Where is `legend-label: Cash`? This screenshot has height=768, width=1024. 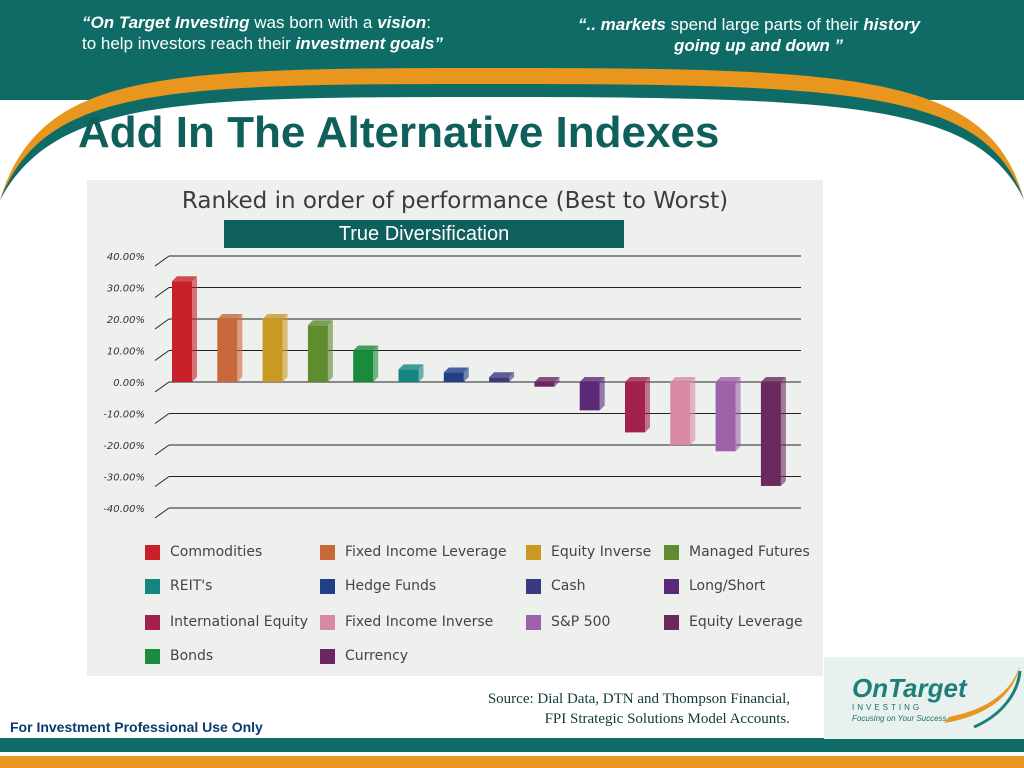
legend-label: Cash is located at coordinates (568, 586).